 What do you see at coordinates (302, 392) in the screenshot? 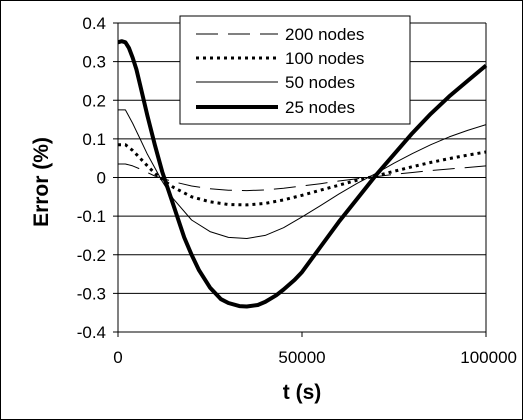
I see `x-axis-title: t (s)` at bounding box center [302, 392].